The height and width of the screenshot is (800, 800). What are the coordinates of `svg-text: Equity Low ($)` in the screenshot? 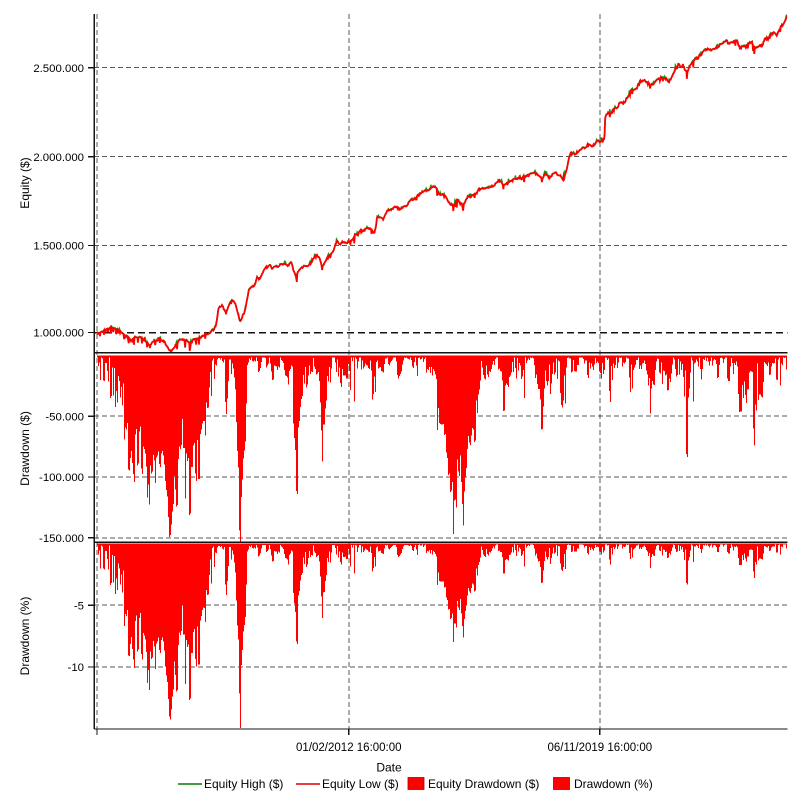 It's located at (360, 784).